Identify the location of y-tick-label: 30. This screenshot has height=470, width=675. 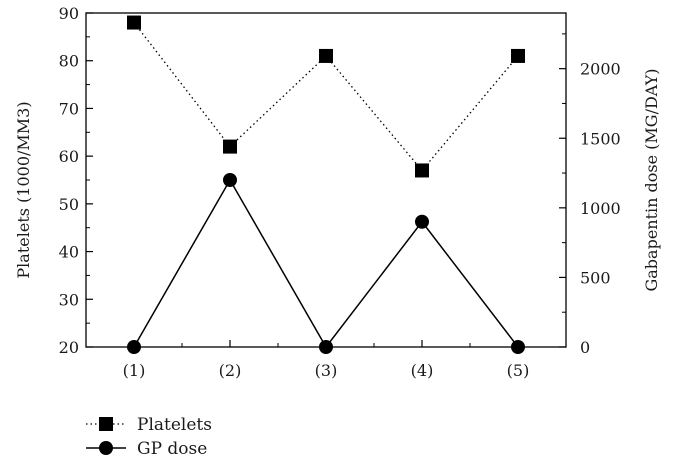
(69, 299).